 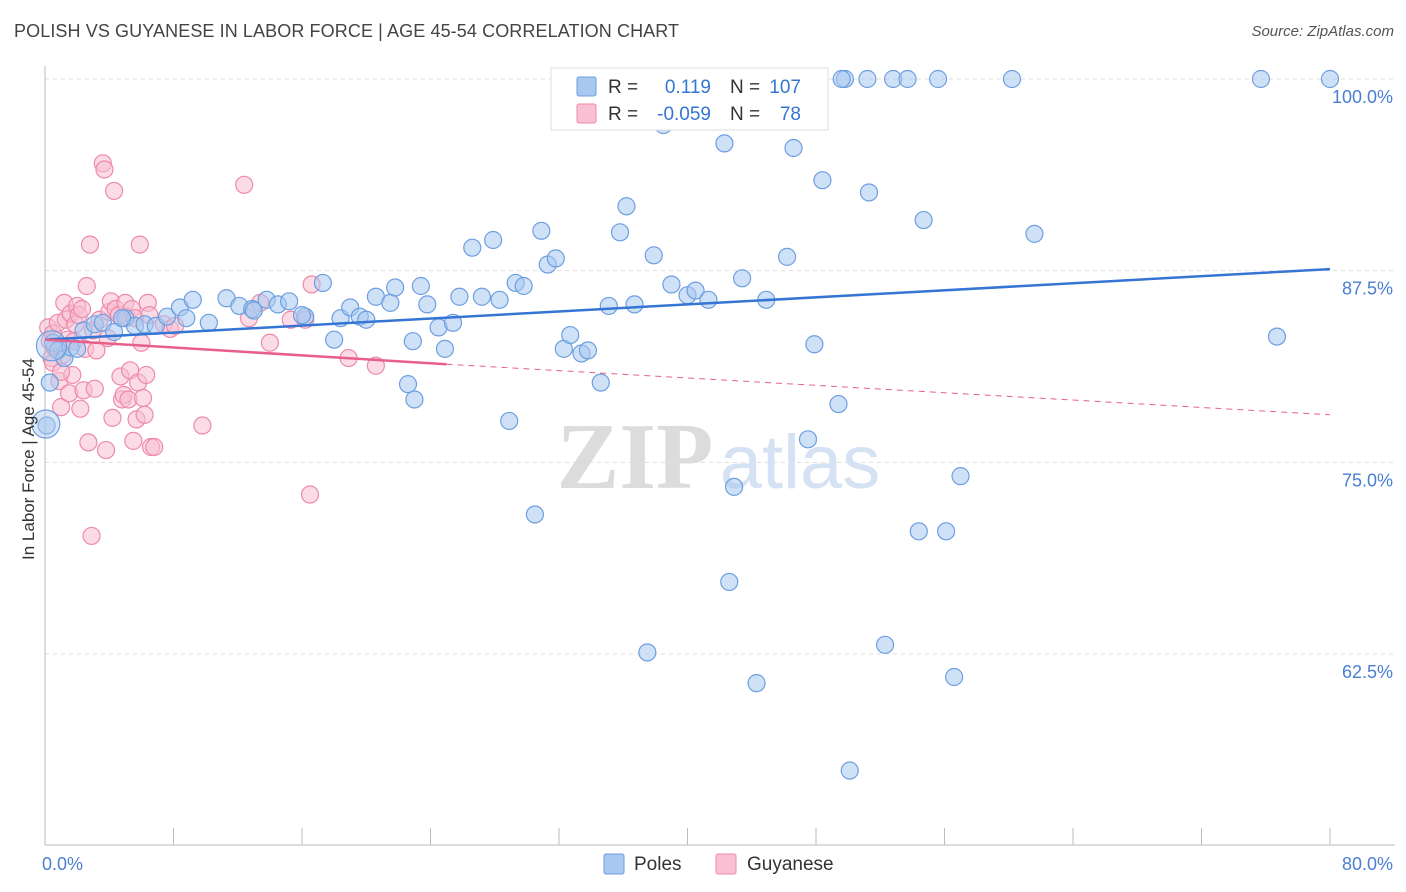 I want to click on y-tick-label-0: 62.5%, so click(x=1367, y=672).